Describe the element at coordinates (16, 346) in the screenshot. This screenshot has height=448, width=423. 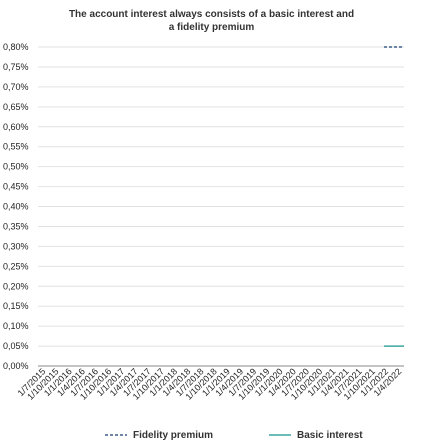
I see `y-tick-label: 0,05%` at that location.